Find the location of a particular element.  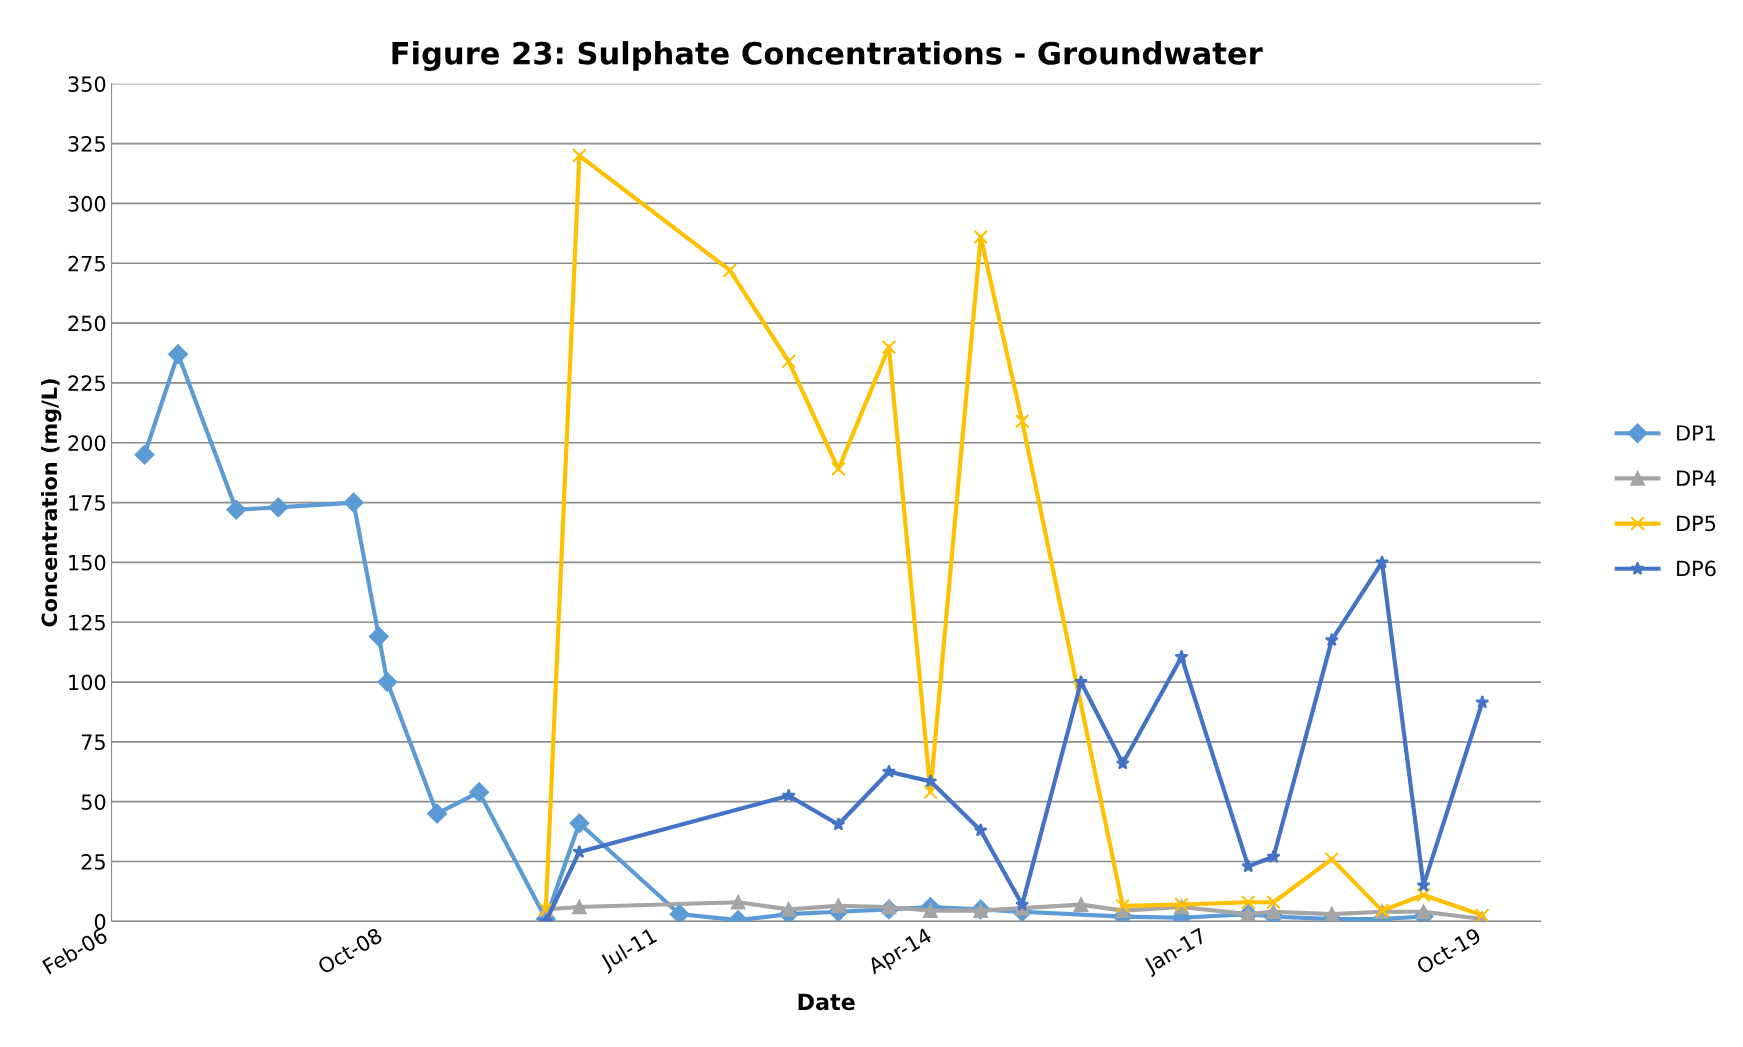

y-axis-title: Concentration (mg/L) is located at coordinates (51, 503).